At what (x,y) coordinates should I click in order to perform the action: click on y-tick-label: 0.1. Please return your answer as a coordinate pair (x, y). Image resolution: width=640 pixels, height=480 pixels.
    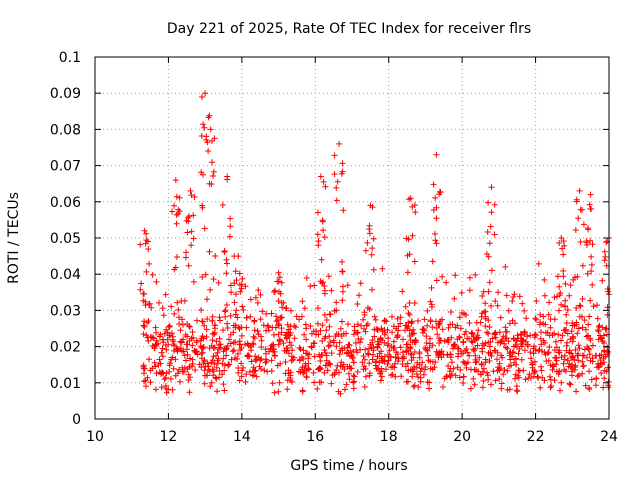
    Looking at the image, I should click on (70, 58).